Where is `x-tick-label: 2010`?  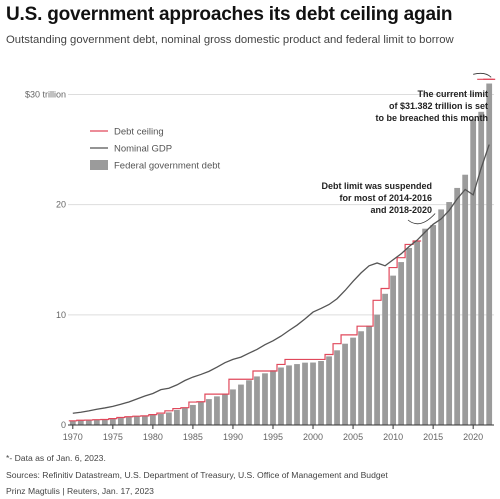
x-tick-label: 2010 is located at coordinates (393, 436).